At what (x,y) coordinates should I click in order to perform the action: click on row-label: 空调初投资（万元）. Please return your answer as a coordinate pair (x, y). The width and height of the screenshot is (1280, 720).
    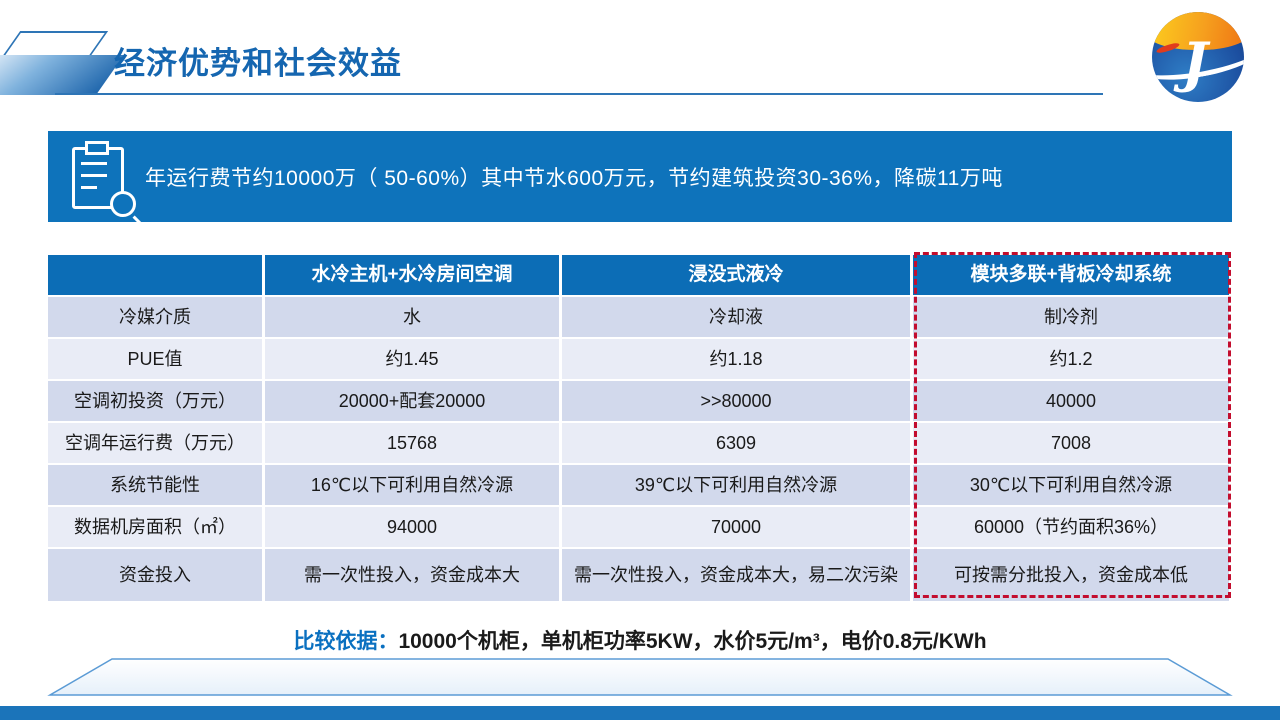
    Looking at the image, I should click on (155, 401).